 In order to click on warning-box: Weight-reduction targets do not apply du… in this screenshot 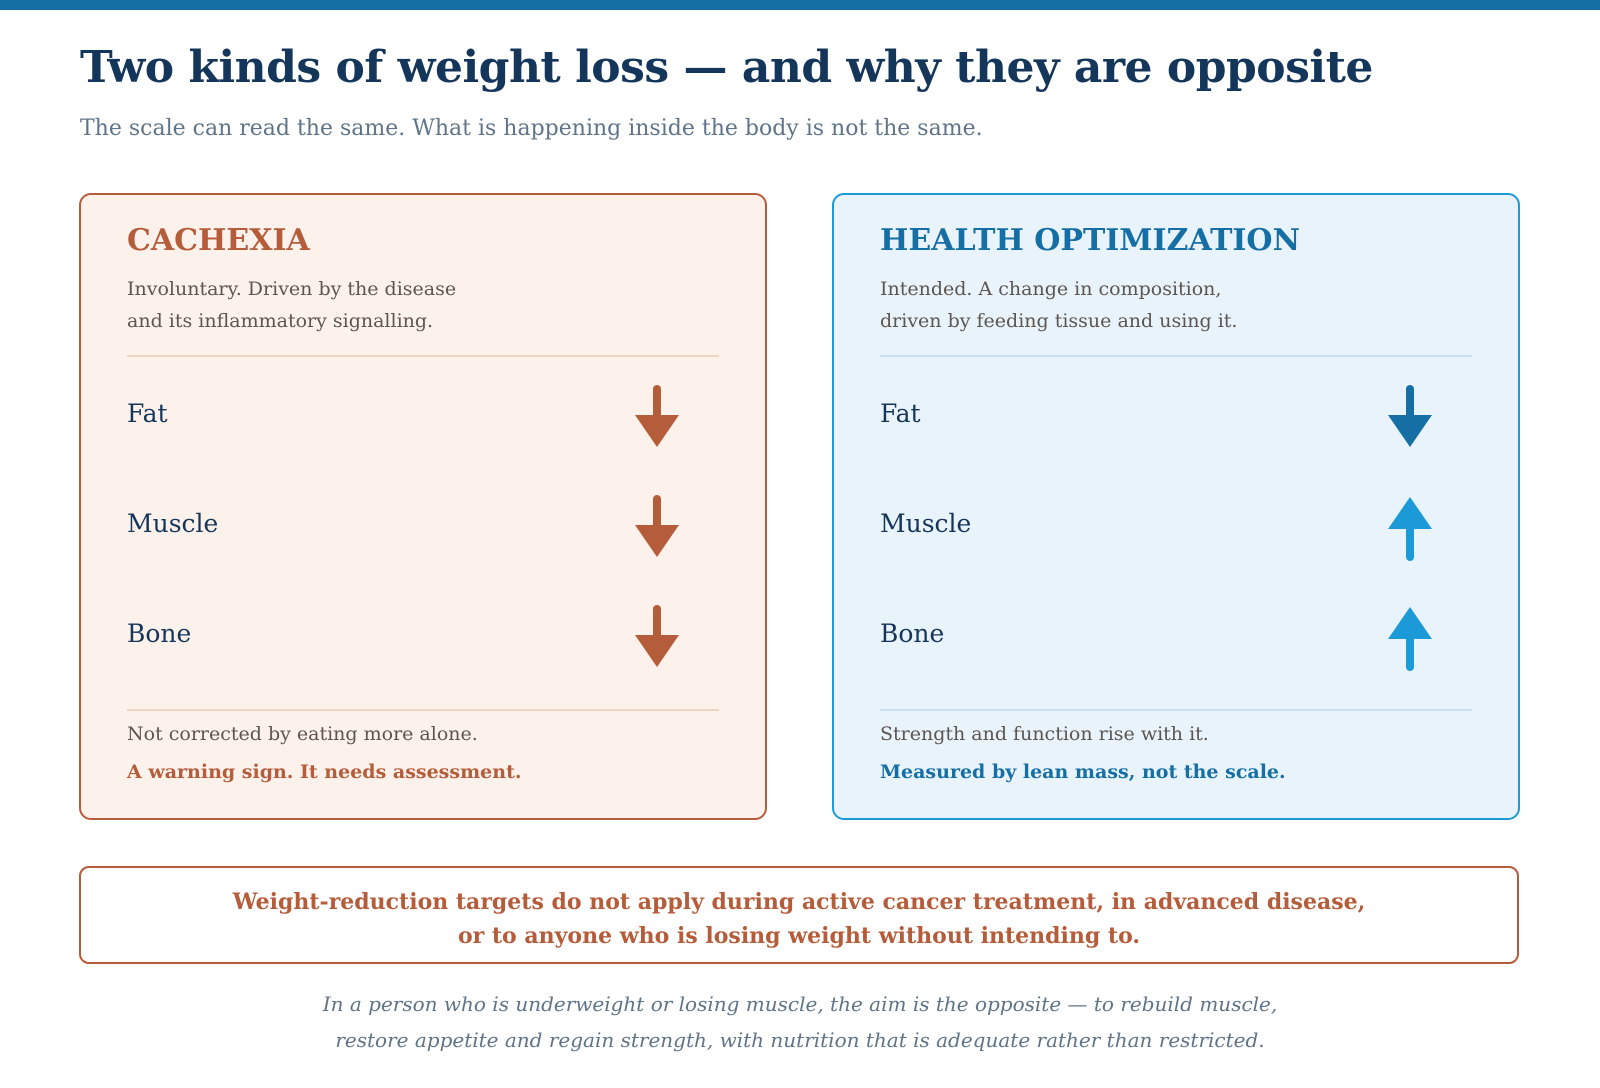, I will do `click(799, 915)`.